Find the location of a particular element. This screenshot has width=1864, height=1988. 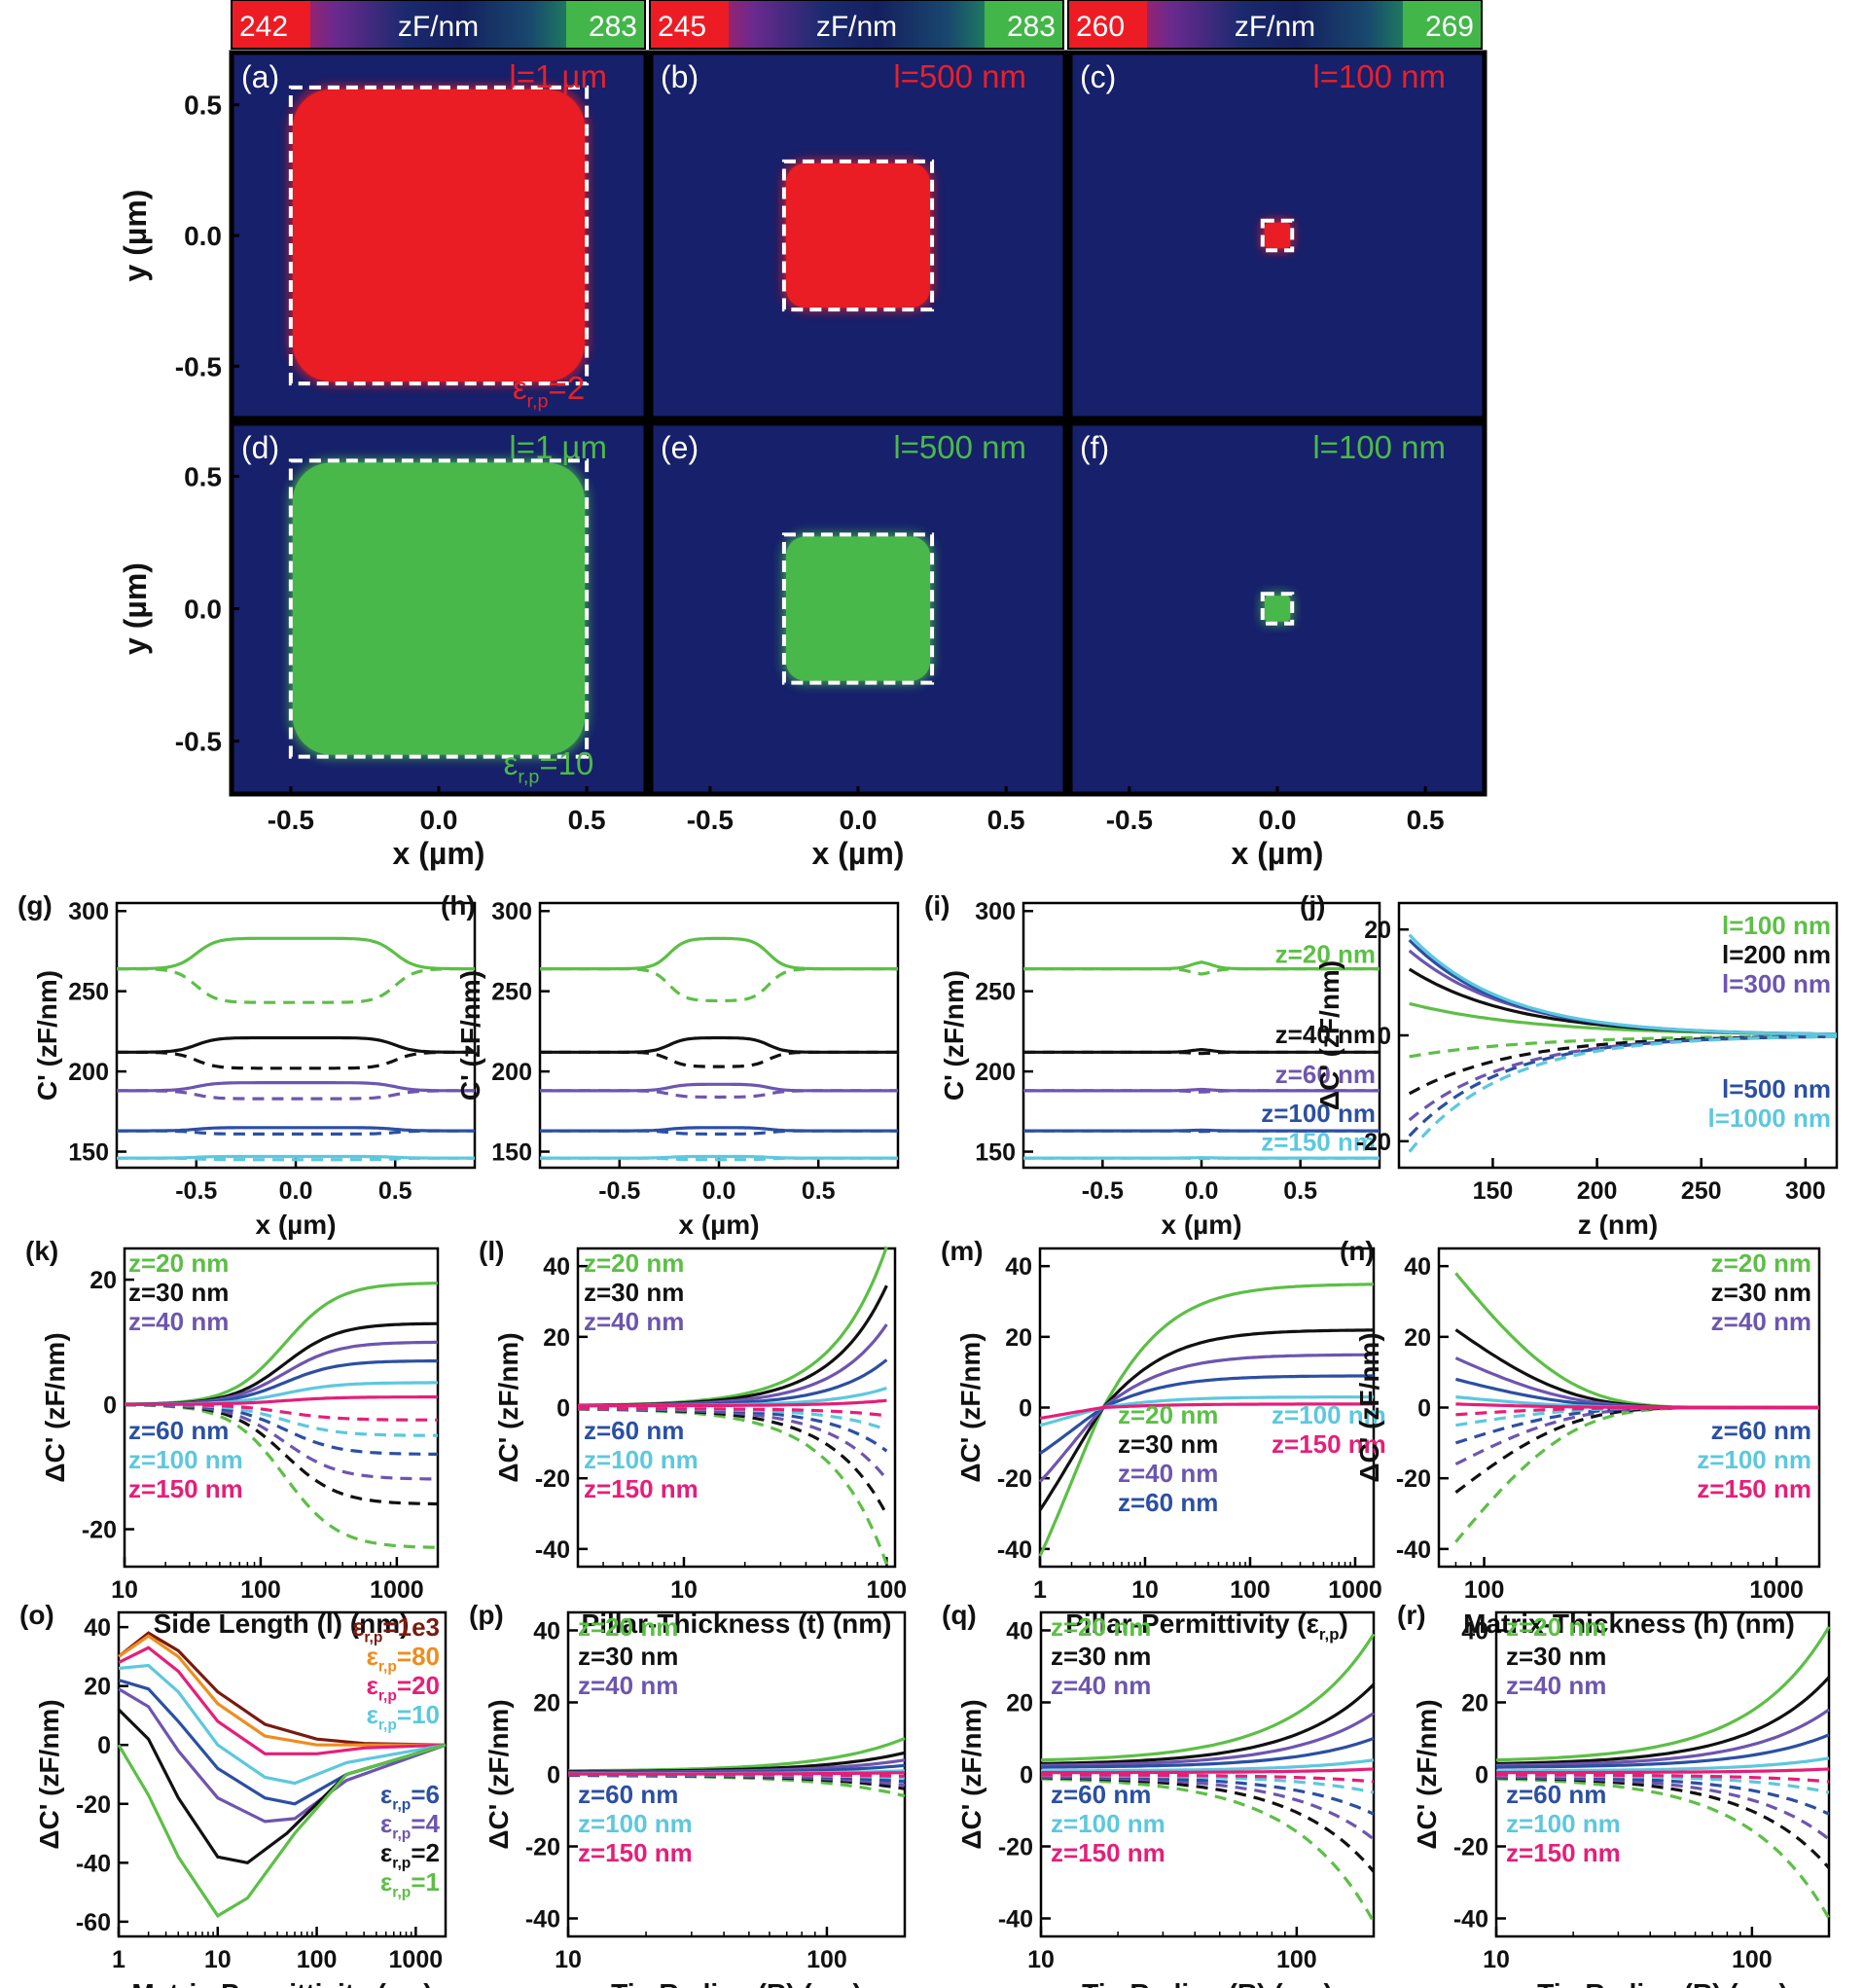

map-xlabel: x (µm) is located at coordinates (1278, 853).